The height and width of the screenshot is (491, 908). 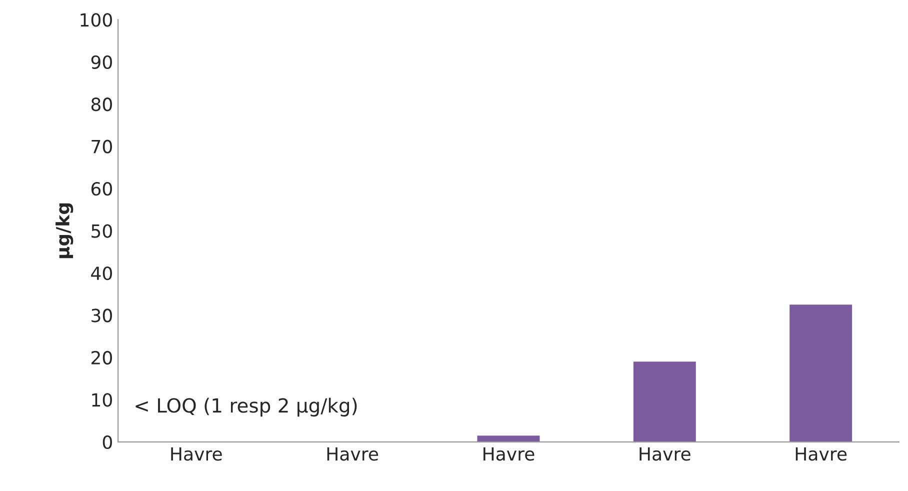 I want to click on y-tick-label: 0, so click(x=107, y=442).